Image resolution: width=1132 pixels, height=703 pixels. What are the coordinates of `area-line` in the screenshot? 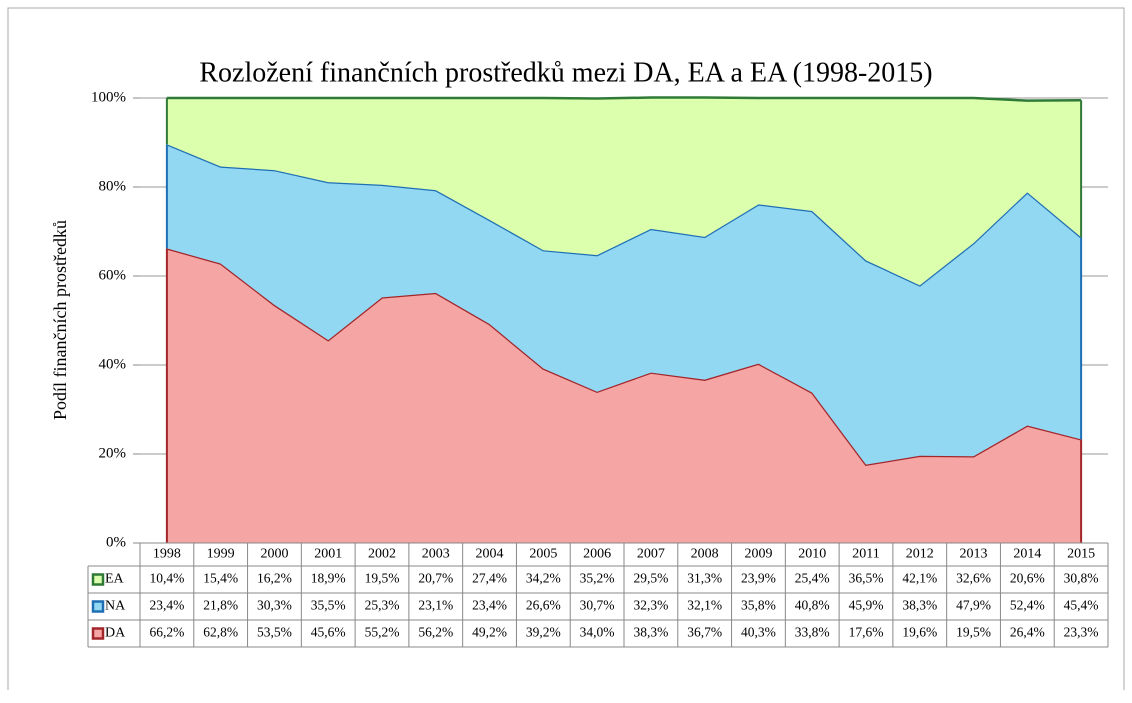 It's located at (624, 99).